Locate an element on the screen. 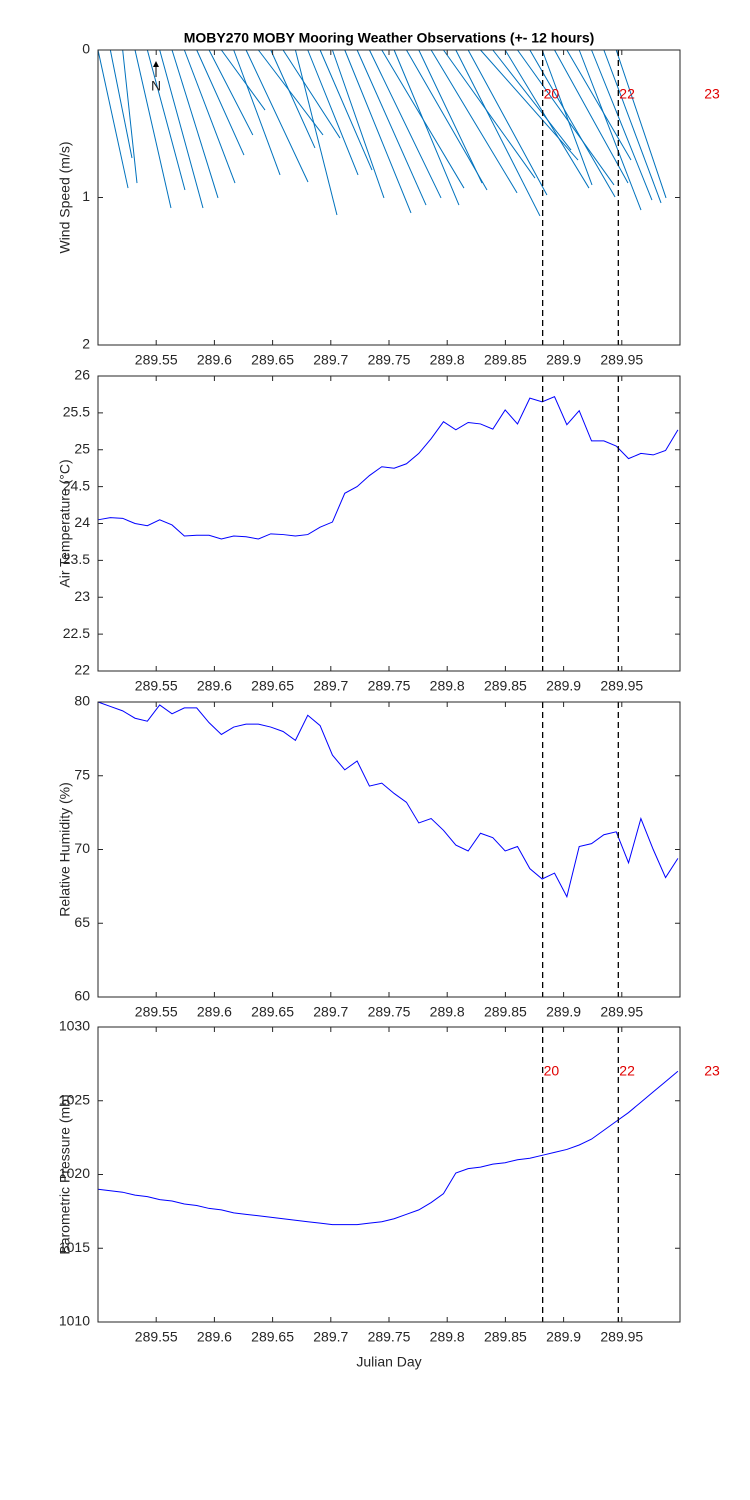 This screenshot has width=750, height=1500. x-tick-label: 289.8 is located at coordinates (447, 1337).